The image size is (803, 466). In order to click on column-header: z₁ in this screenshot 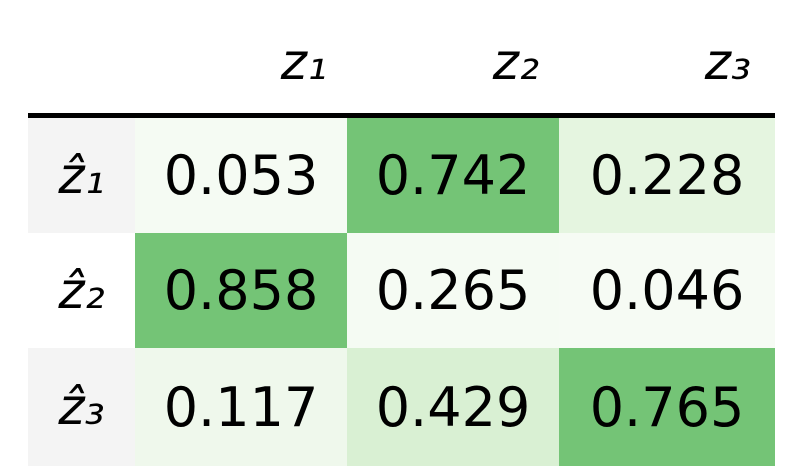, I will do `click(303, 62)`.